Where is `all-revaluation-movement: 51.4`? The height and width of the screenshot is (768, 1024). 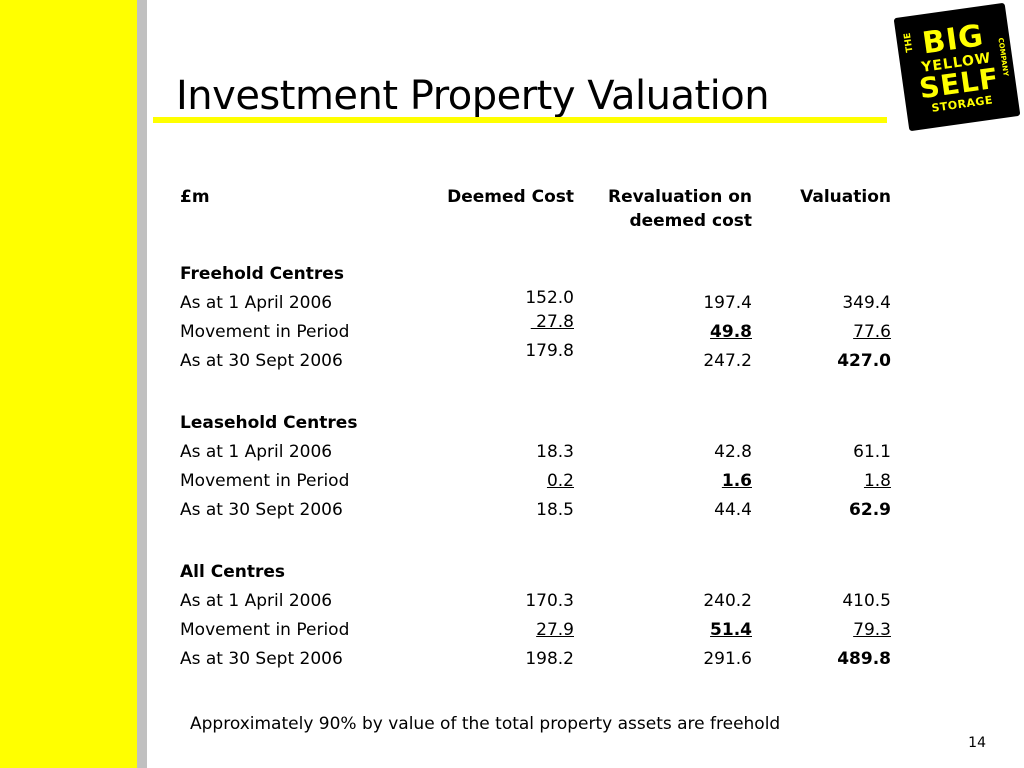 all-revaluation-movement: 51.4 is located at coordinates (731, 630).